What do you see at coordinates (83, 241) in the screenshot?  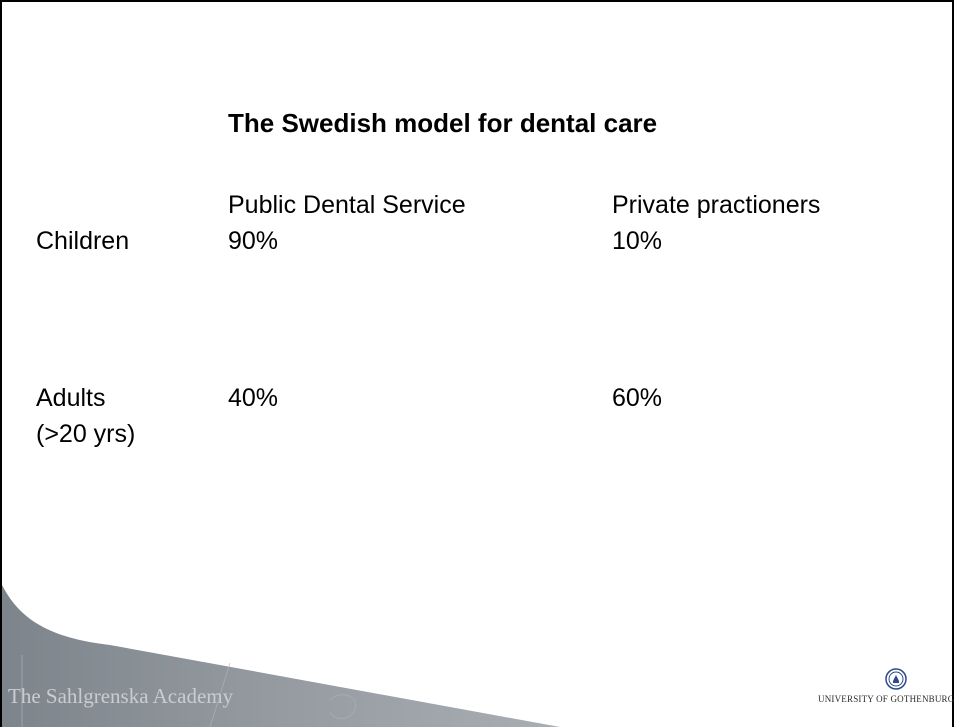 I see `row-label-children: Children` at bounding box center [83, 241].